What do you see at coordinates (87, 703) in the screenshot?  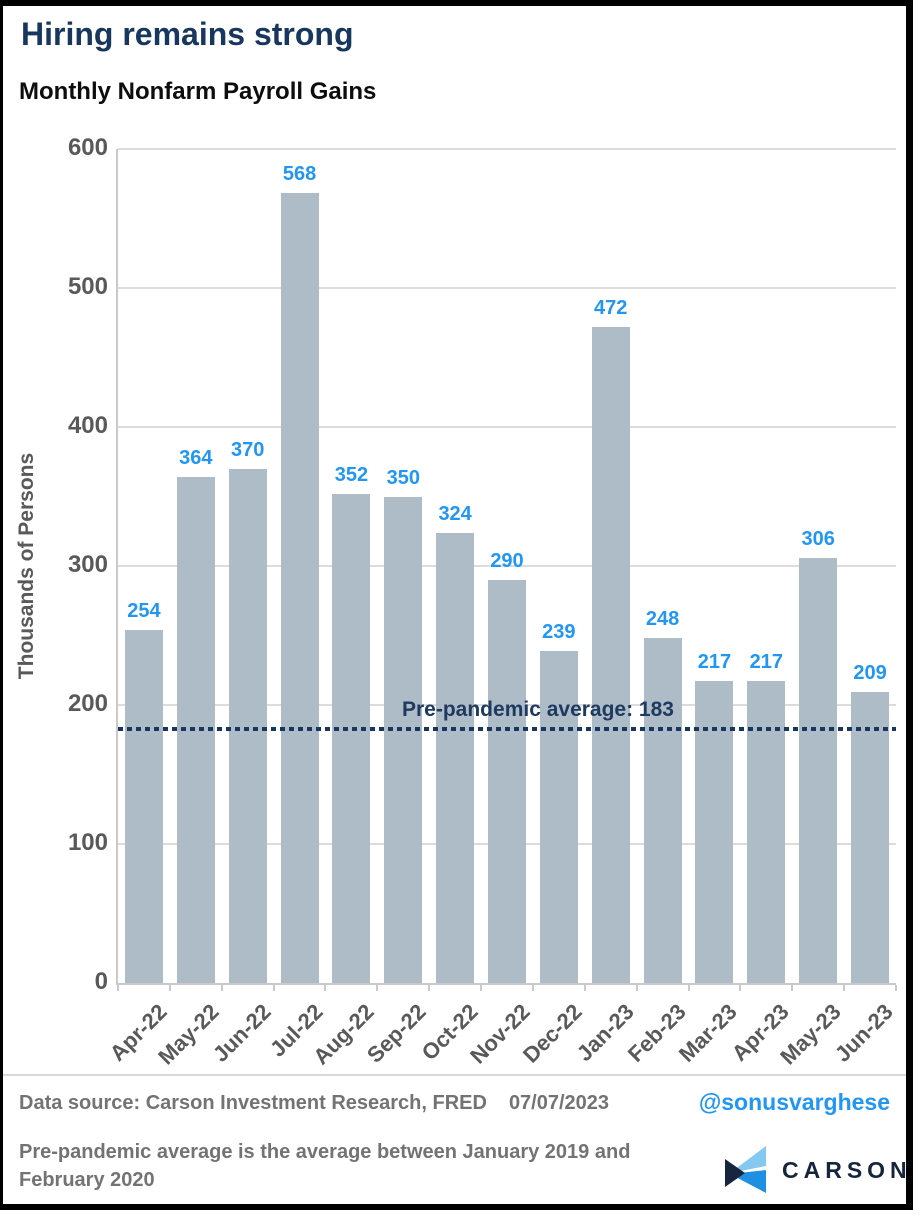 I see `y-axis-label: 200` at bounding box center [87, 703].